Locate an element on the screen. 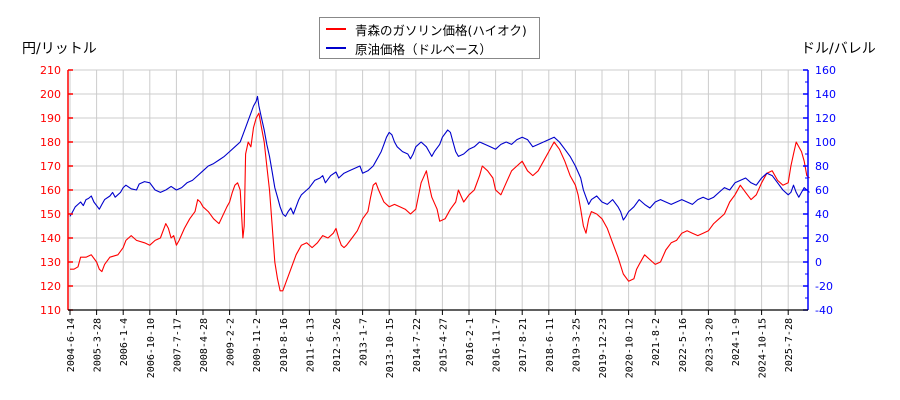 This screenshot has height=400, width=900. x-tick-label: 2018-6-11 is located at coordinates (550, 345).